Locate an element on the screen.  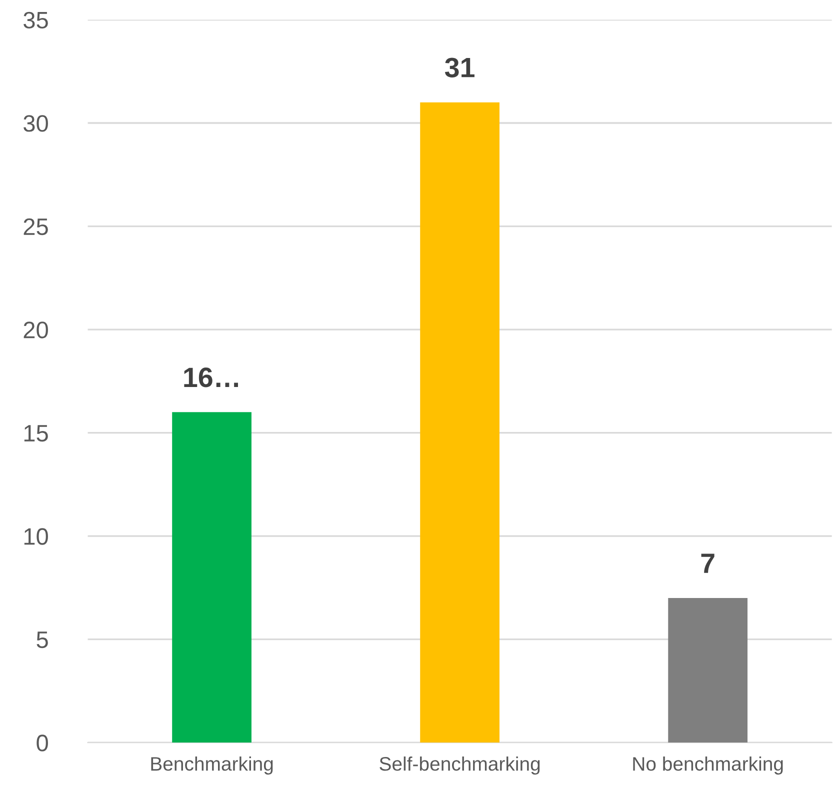
data-label: 31 is located at coordinates (459, 68).